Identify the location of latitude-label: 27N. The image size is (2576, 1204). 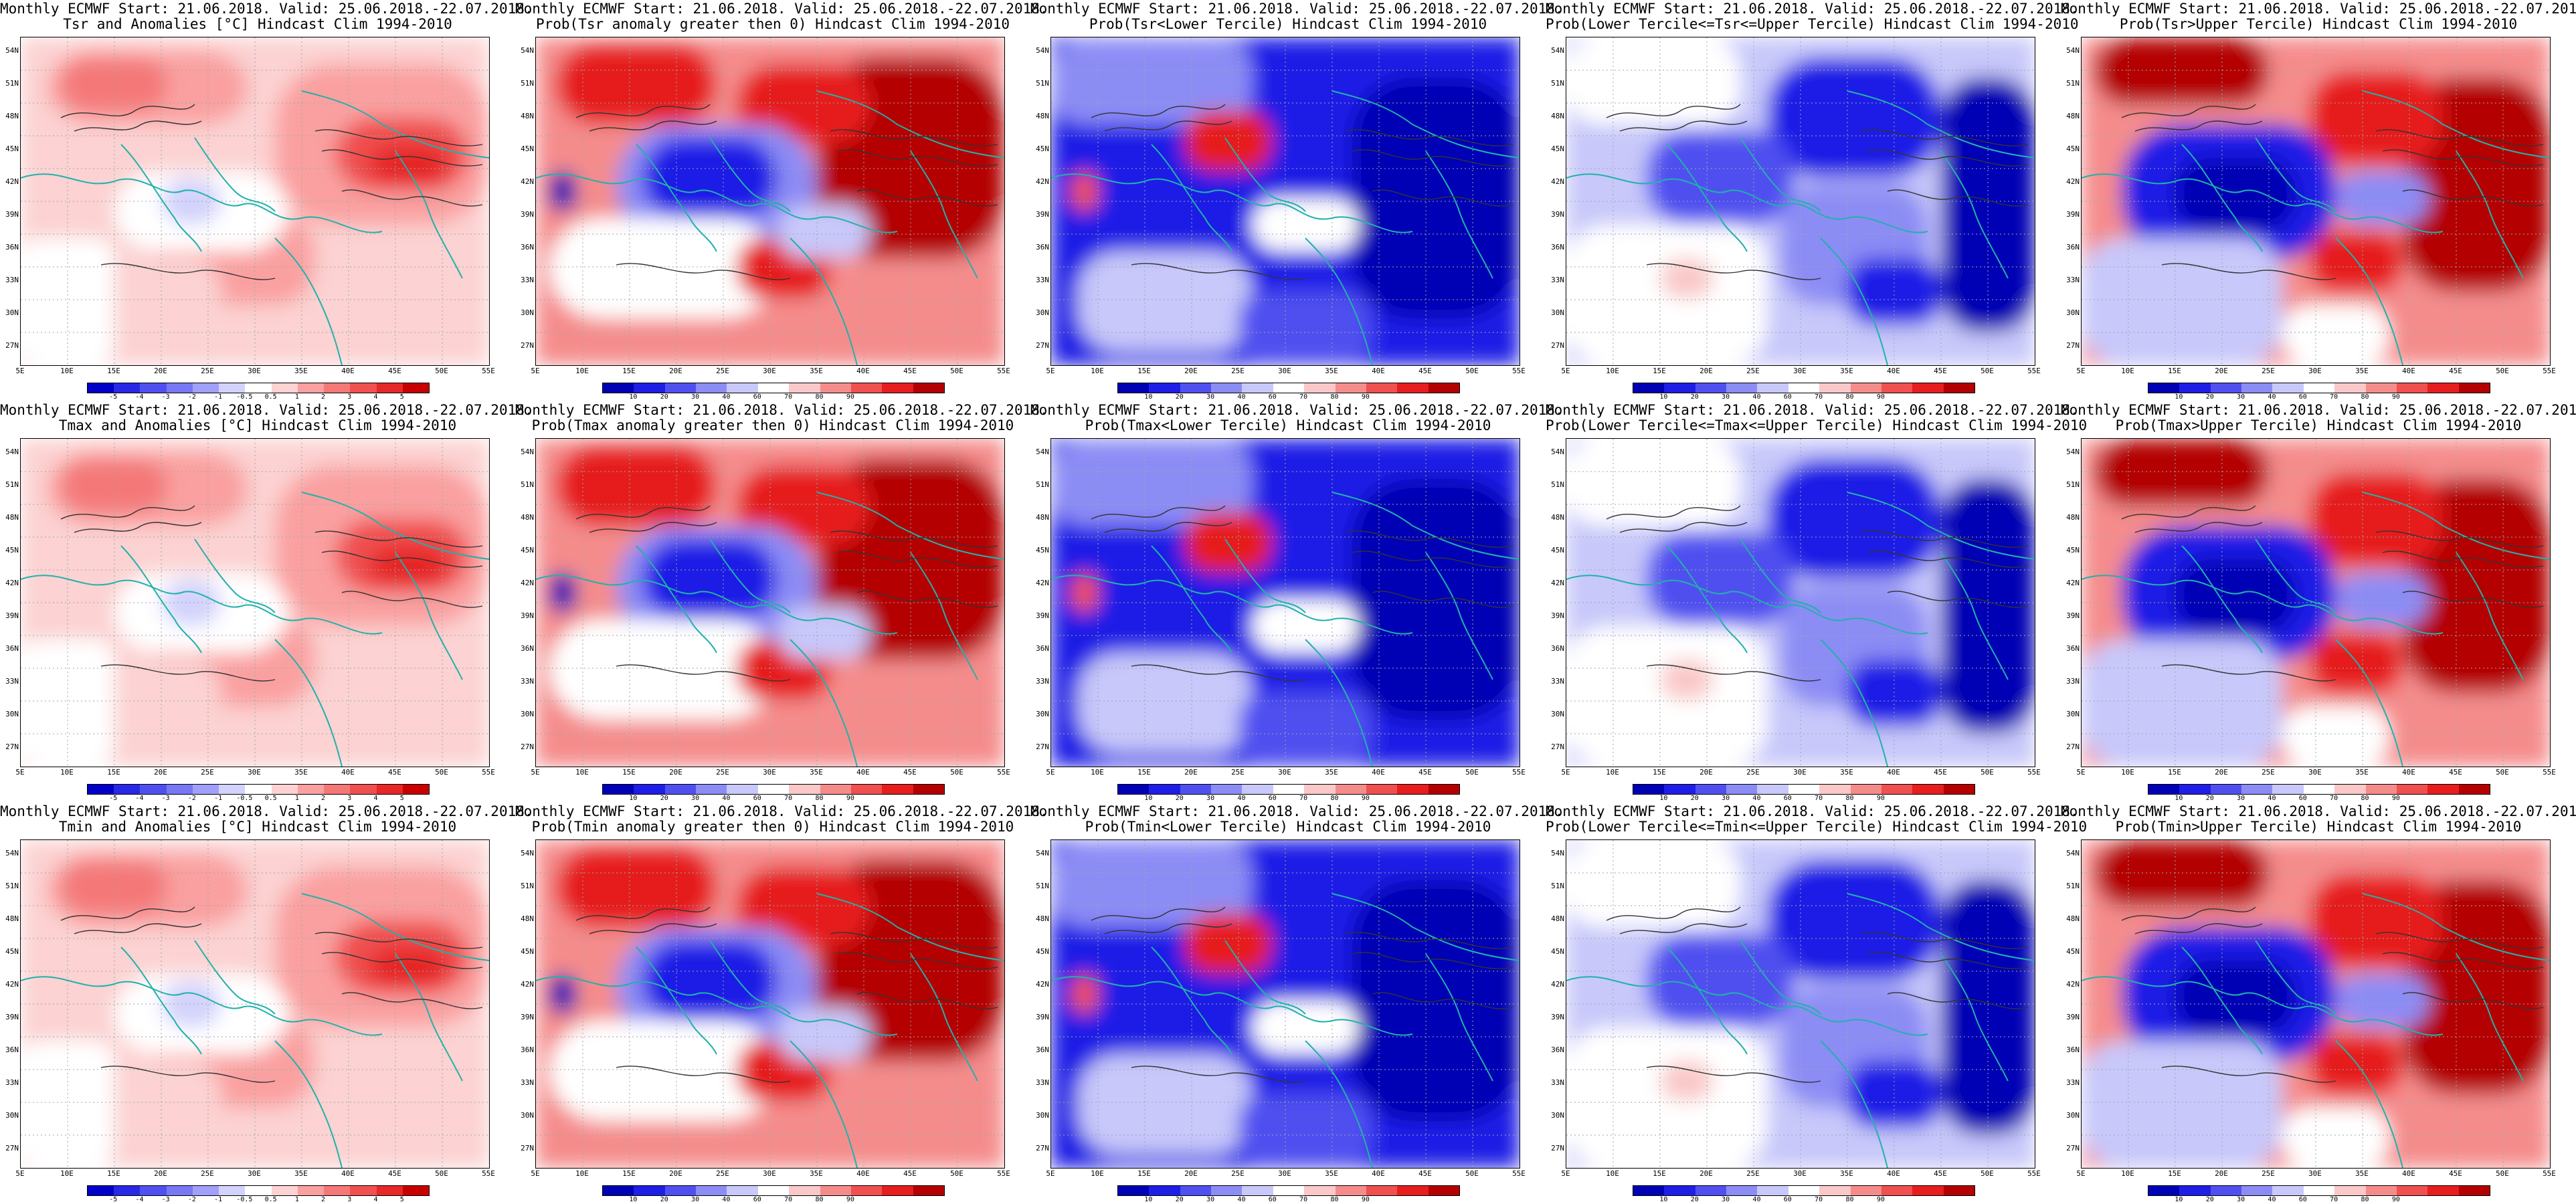
(2073, 746).